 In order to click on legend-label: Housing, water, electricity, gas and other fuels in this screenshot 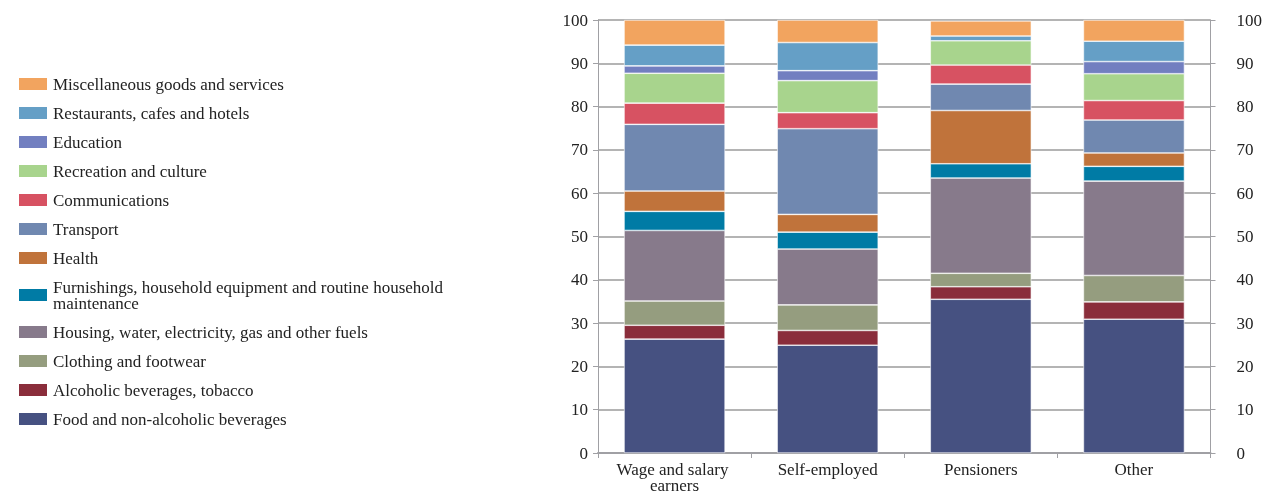, I will do `click(210, 332)`.